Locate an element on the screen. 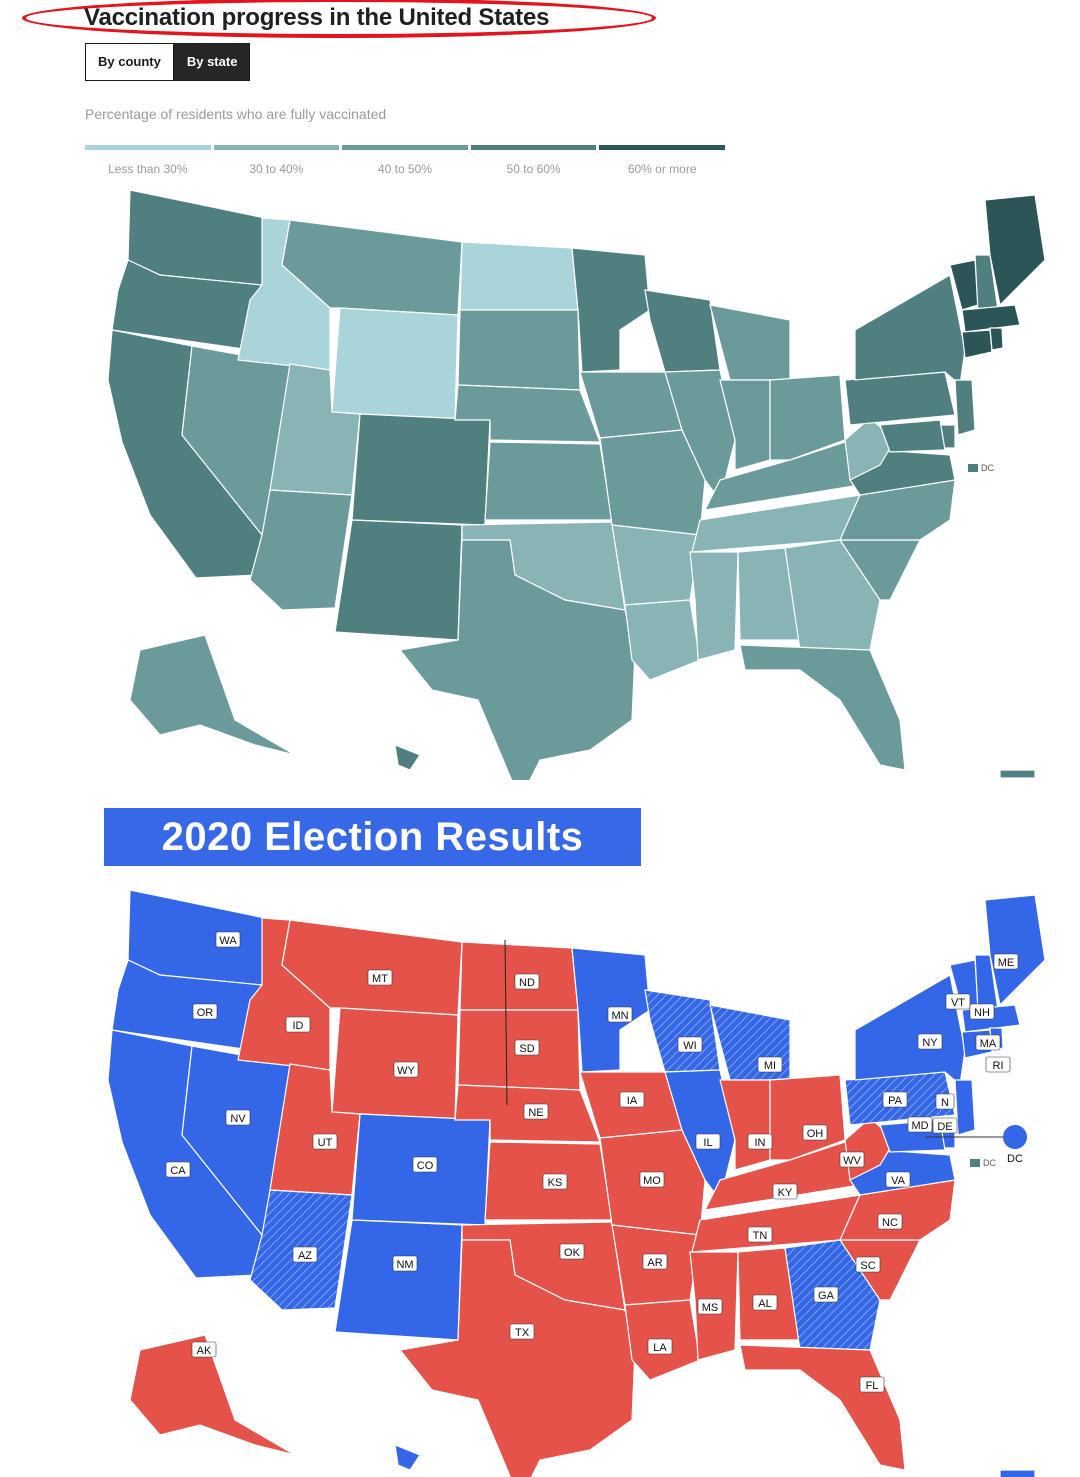 The image size is (1080, 1477). state-co is located at coordinates (421, 469).